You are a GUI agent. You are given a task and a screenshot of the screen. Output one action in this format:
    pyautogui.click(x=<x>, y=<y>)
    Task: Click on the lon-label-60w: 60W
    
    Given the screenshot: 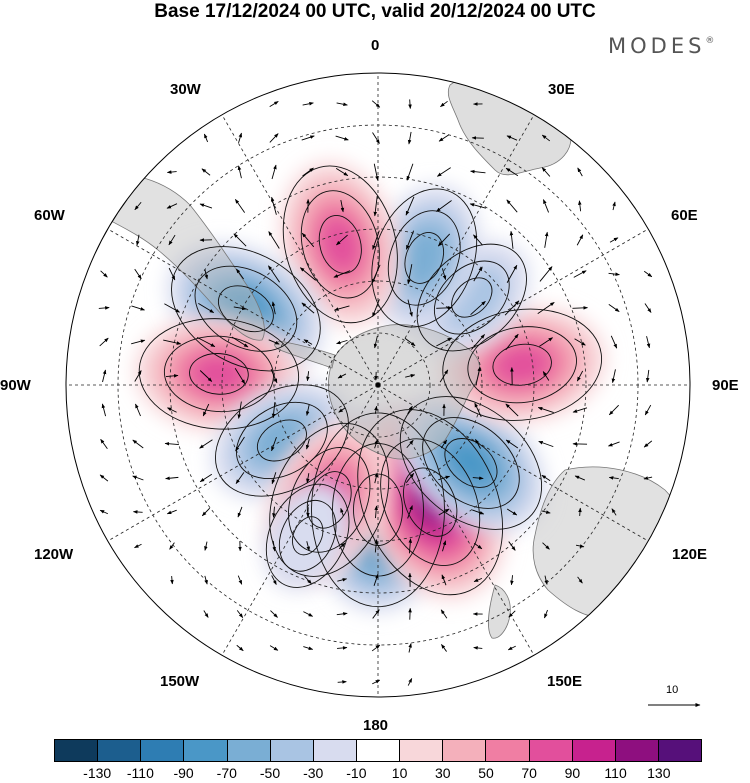 What is the action you would take?
    pyautogui.click(x=49, y=215)
    